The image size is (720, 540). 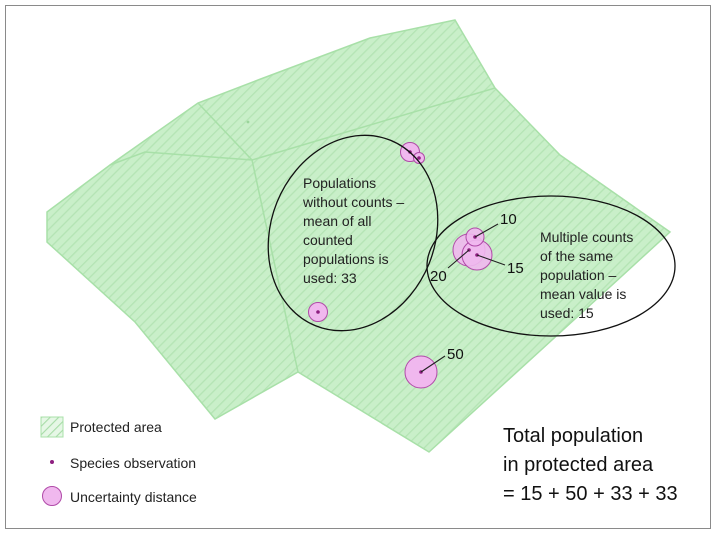 I want to click on legend-dot-icon, so click(x=52, y=462).